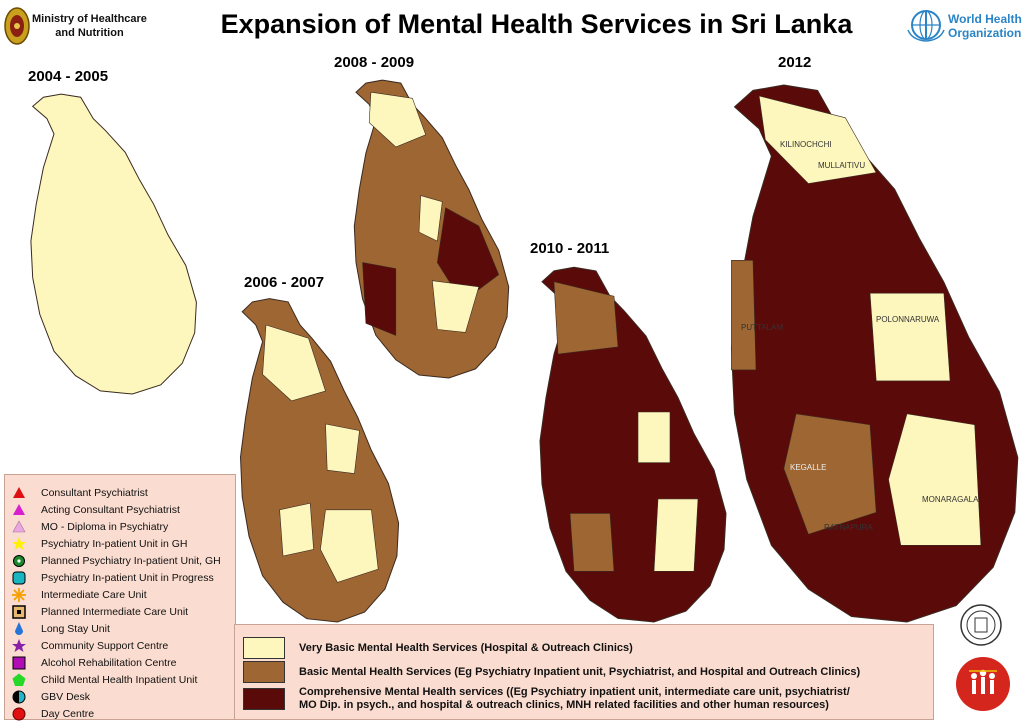 The height and width of the screenshot is (723, 1023). What do you see at coordinates (848, 527) in the screenshot?
I see `label-ratnapura: RATNAPURA` at bounding box center [848, 527].